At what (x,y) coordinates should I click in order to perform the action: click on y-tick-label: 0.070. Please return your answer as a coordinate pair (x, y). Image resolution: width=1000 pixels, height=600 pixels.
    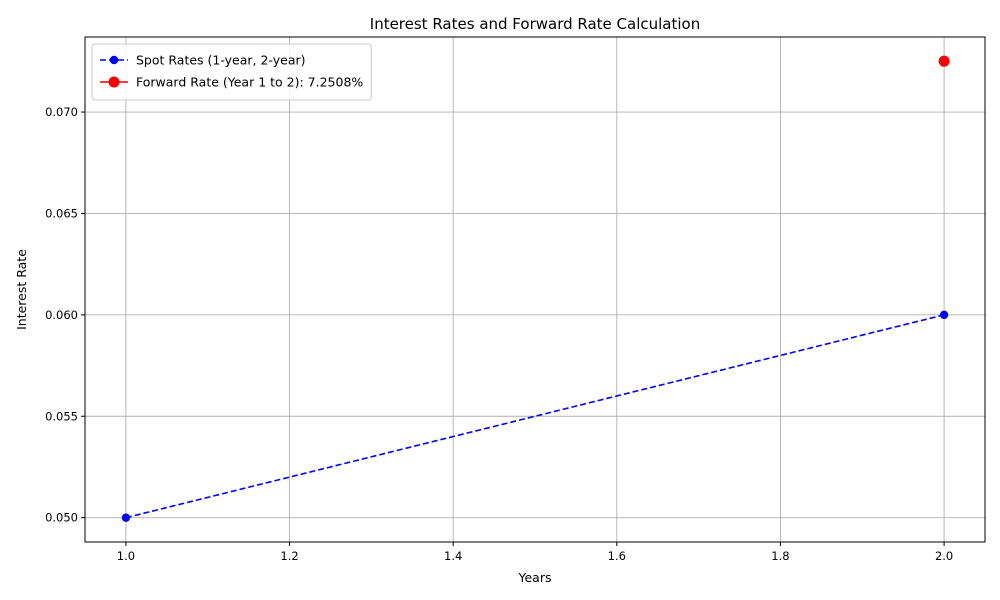
    Looking at the image, I should click on (61, 112).